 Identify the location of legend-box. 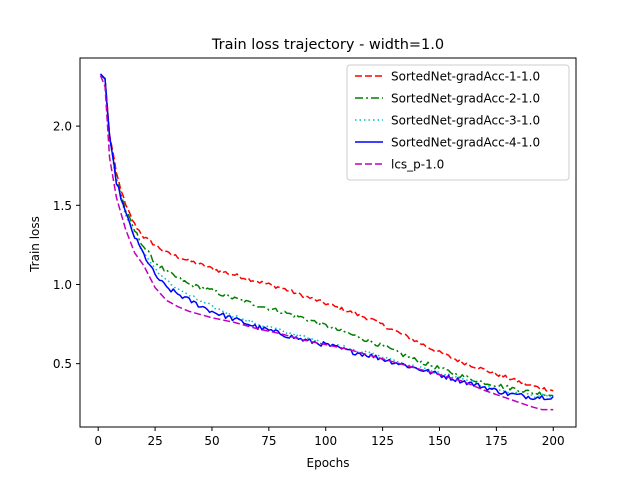
(458, 122).